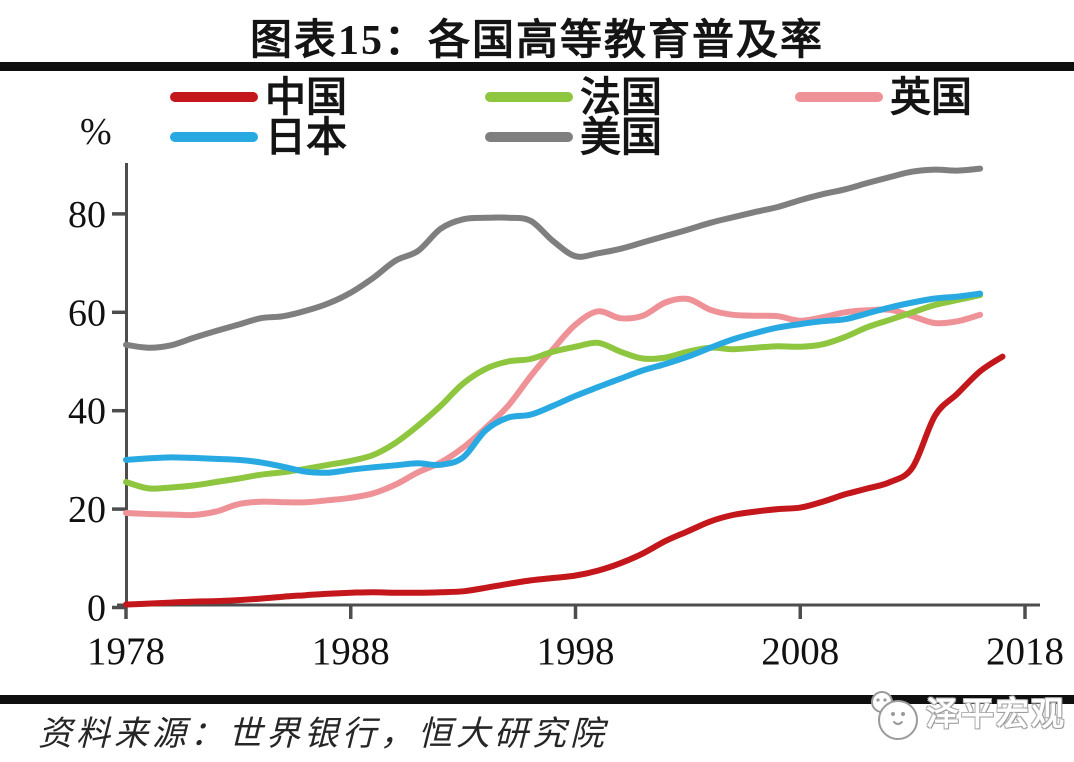 This screenshot has height=762, width=1074. I want to click on y-tick-label-60: 60, so click(87, 313).